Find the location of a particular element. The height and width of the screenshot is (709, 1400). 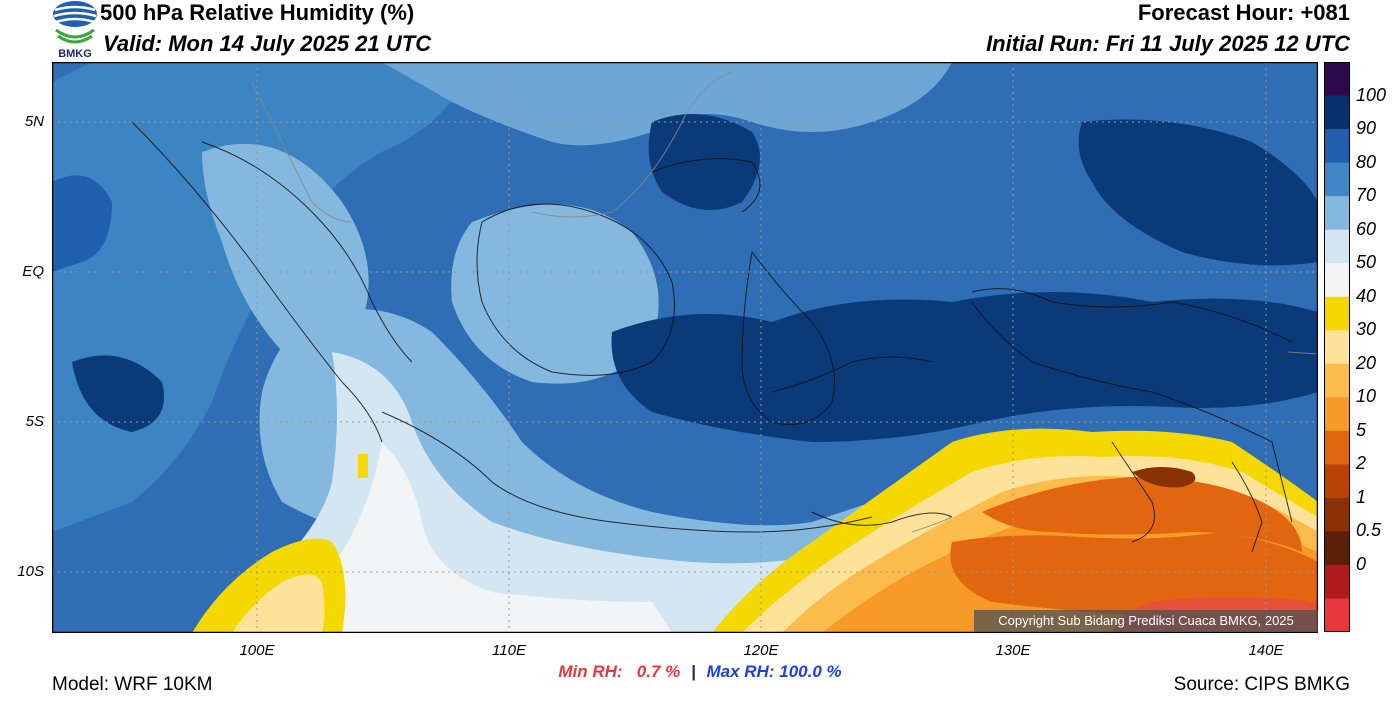

valid-time: Valid: Mon 14 July 2025 21 UTC is located at coordinates (267, 43).